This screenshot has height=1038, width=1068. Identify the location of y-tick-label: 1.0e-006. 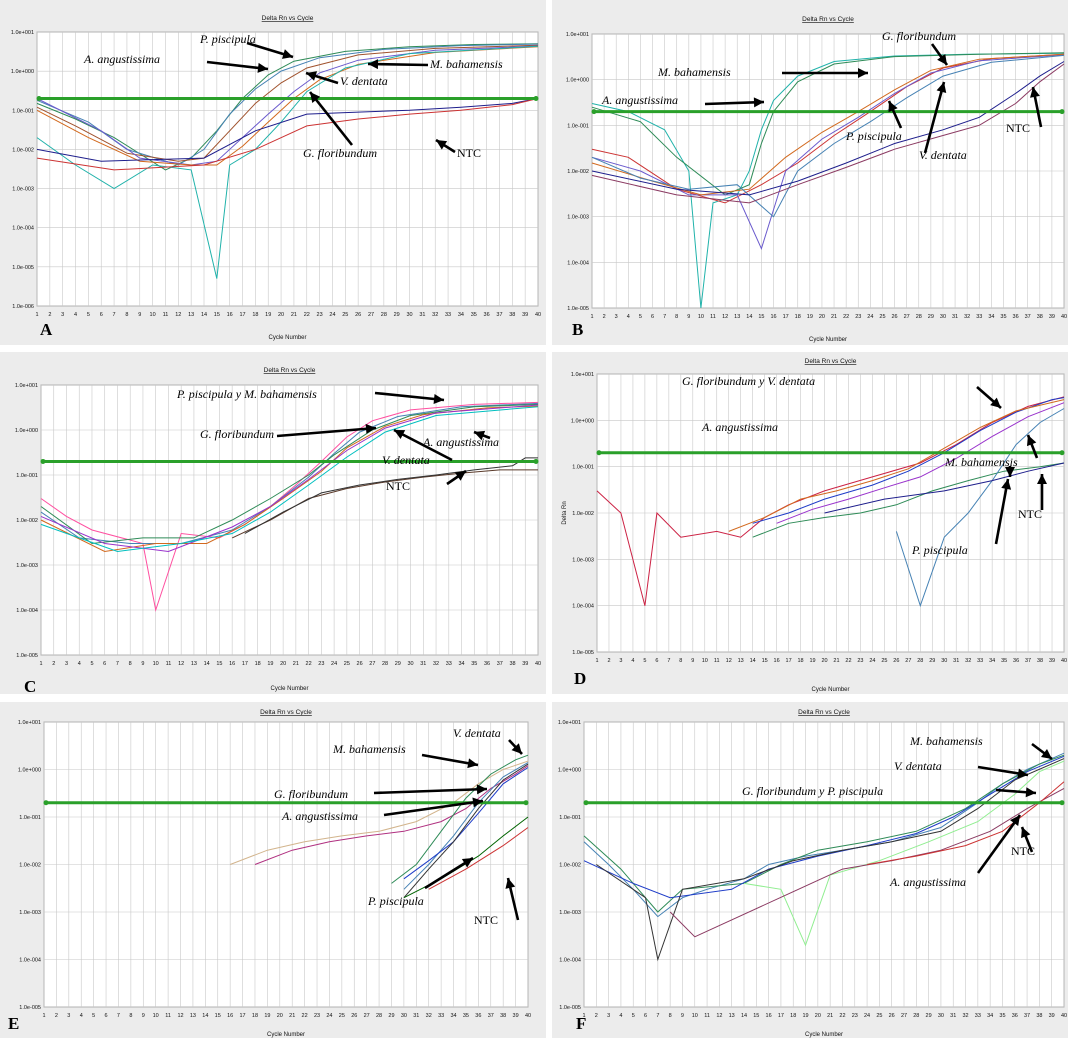
(23, 307).